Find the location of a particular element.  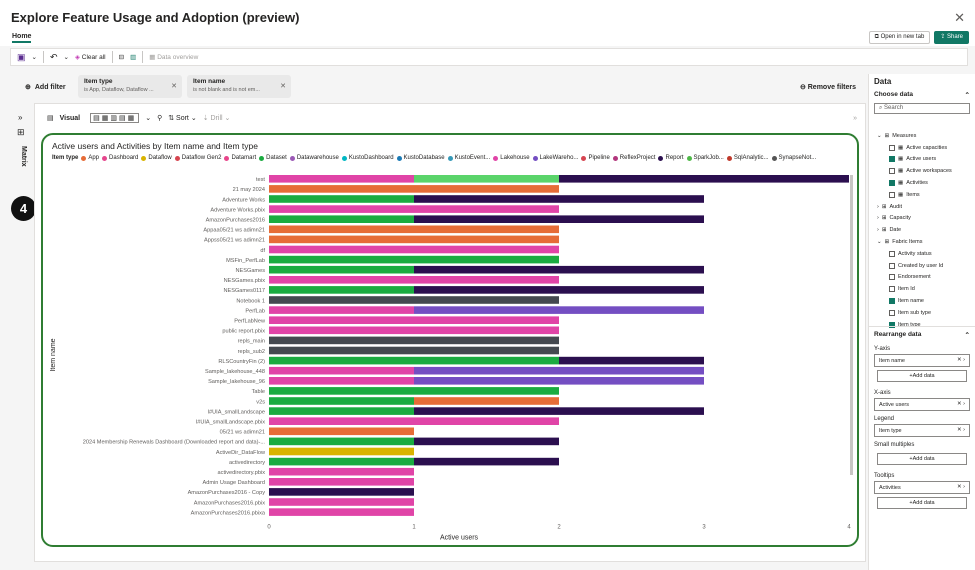

tree-item: ⌄ ⊞ Measures is located at coordinates (922, 136).